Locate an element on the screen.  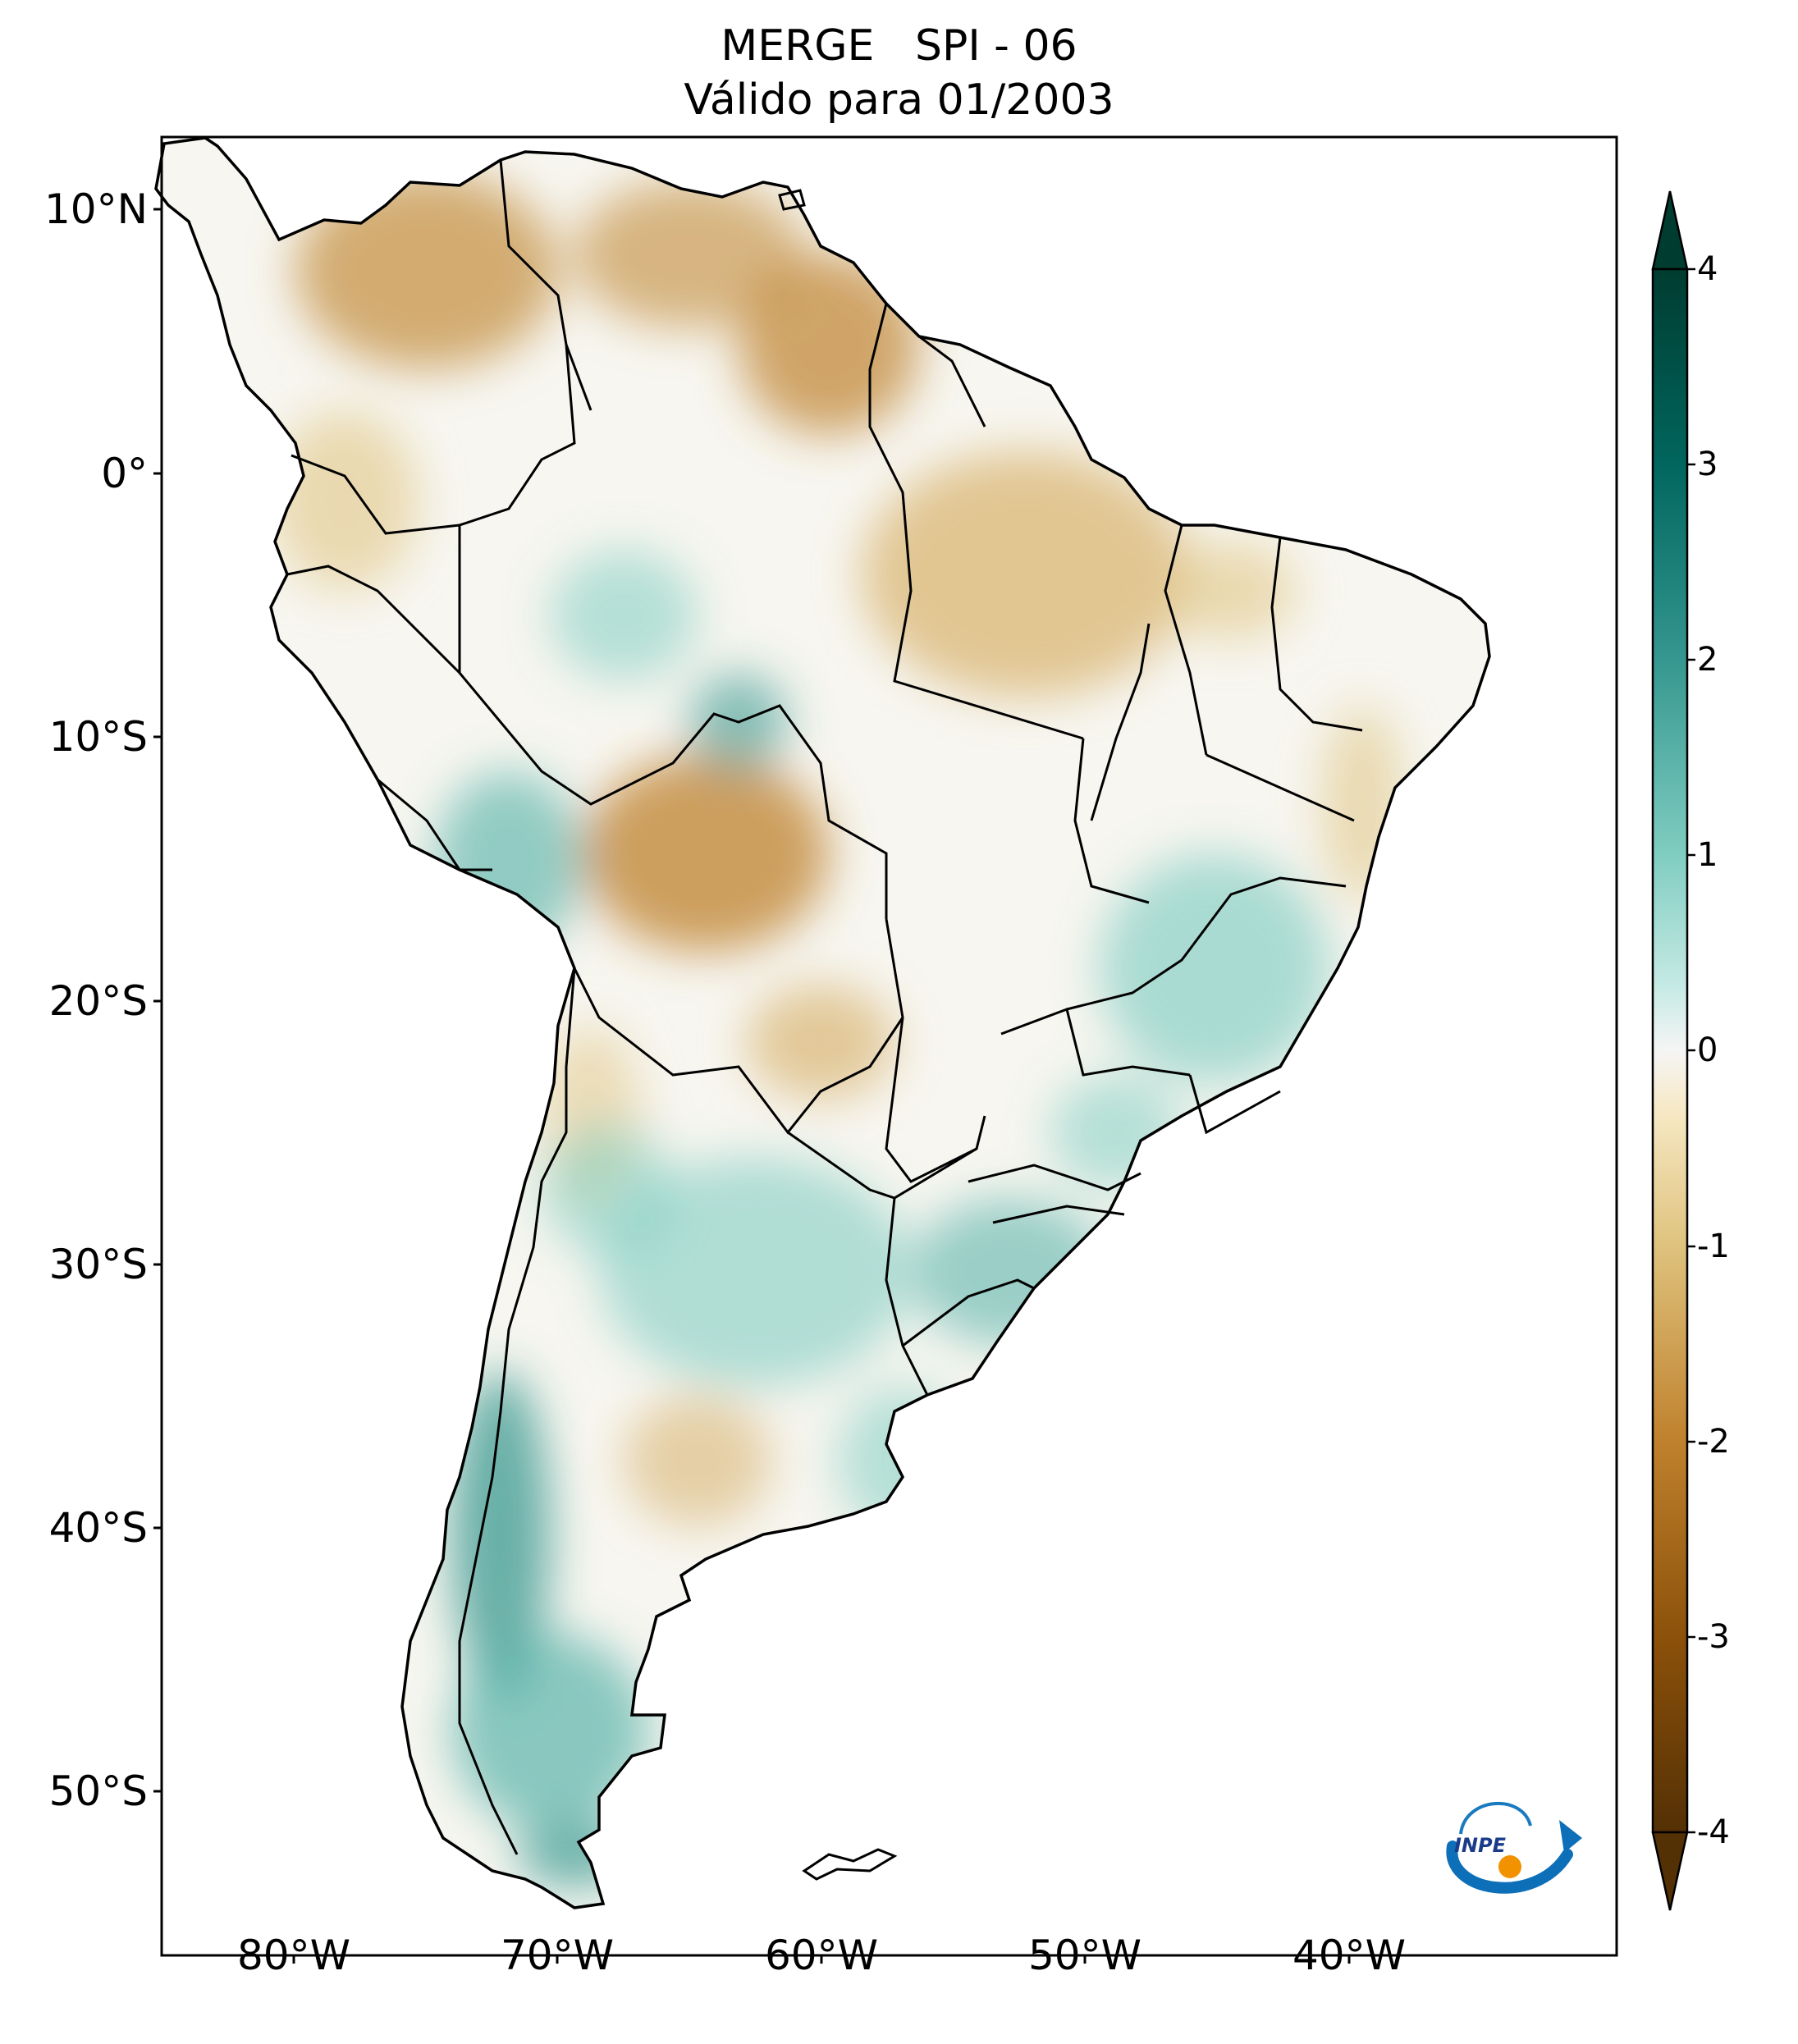
lat-label-40s: 40°S is located at coordinates (98, 1528).